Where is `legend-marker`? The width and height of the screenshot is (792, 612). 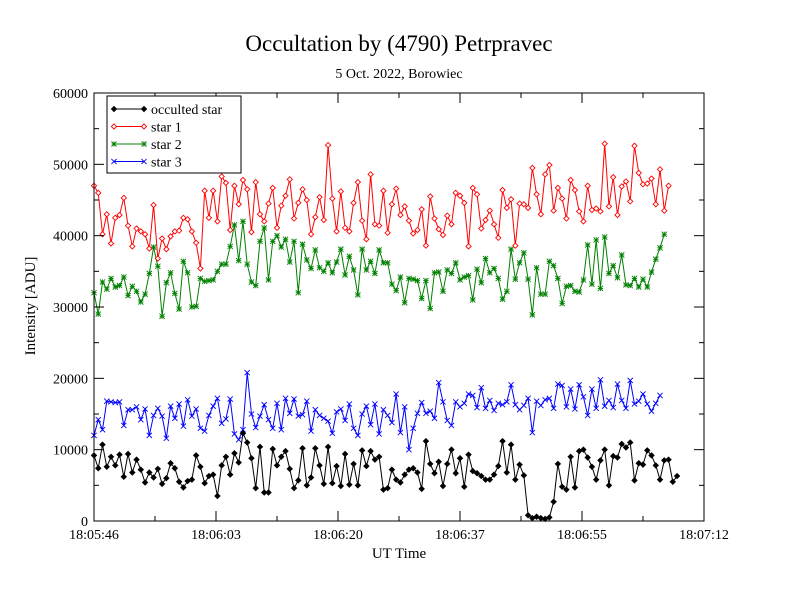
legend-marker is located at coordinates (144, 109).